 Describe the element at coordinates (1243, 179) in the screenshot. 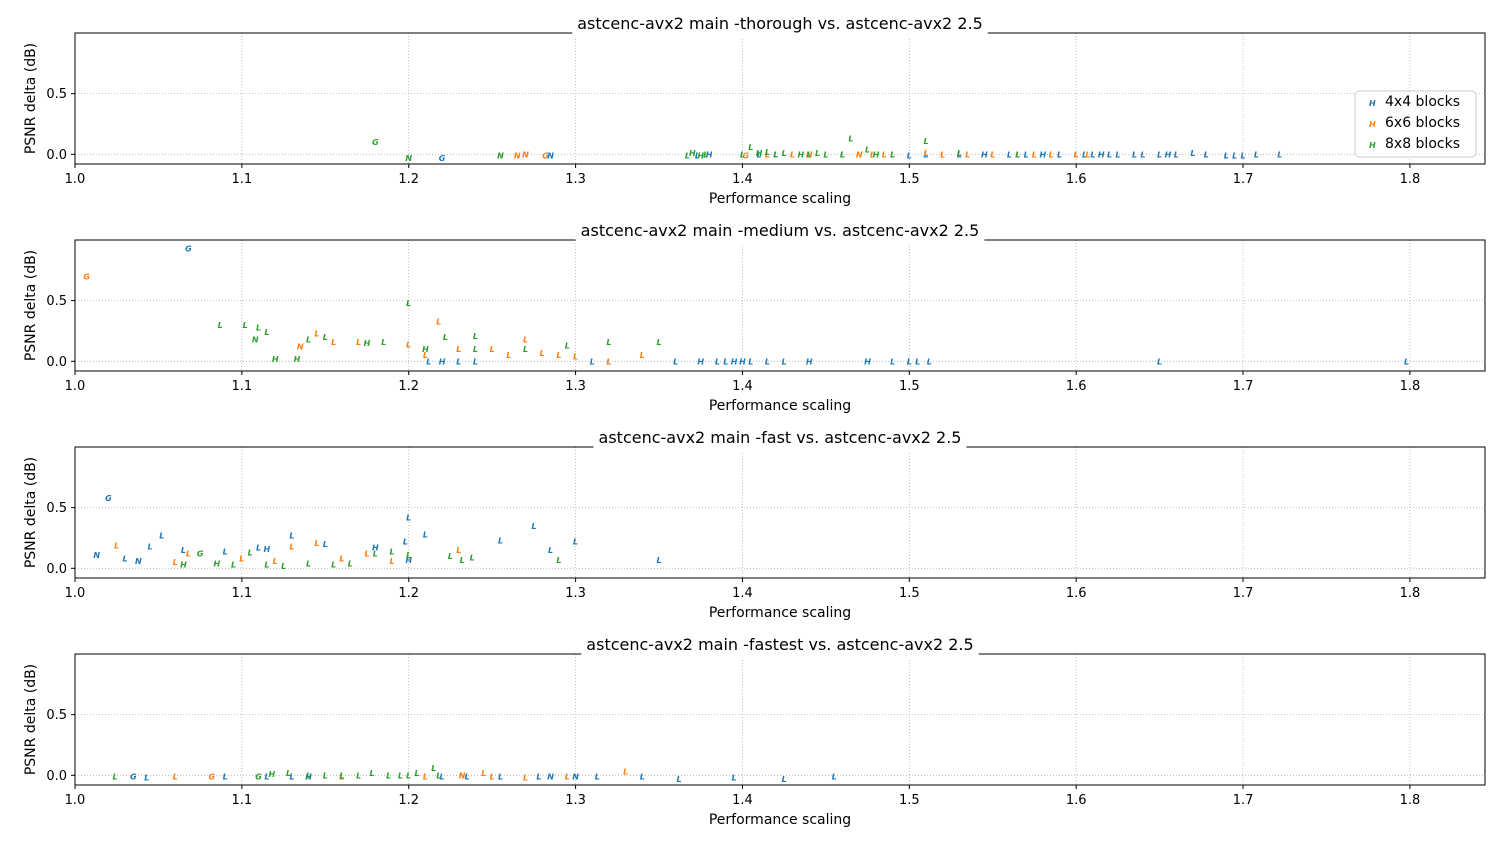

I see `x-tick-label: 1.7` at that location.